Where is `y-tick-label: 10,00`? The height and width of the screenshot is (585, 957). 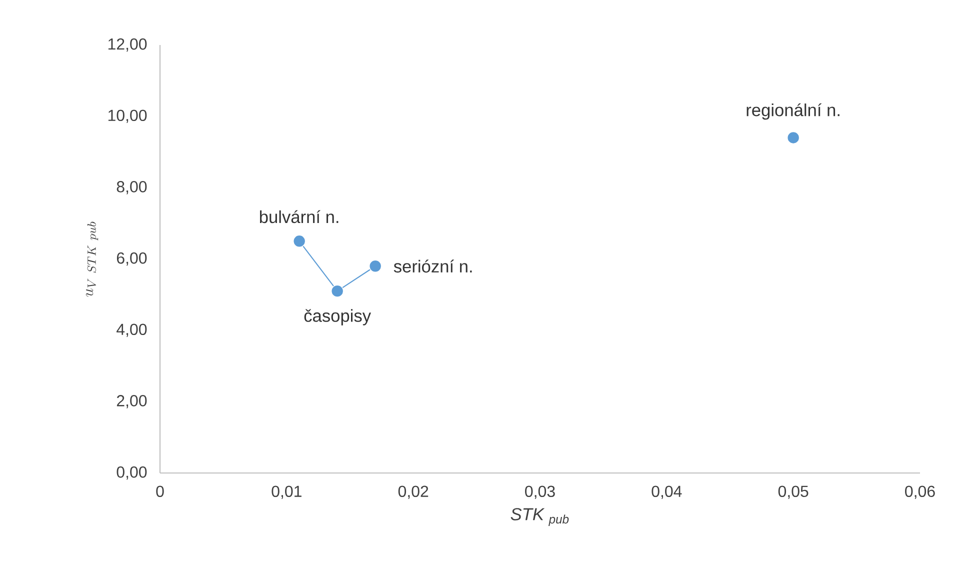
y-tick-label: 10,00 is located at coordinates (127, 116).